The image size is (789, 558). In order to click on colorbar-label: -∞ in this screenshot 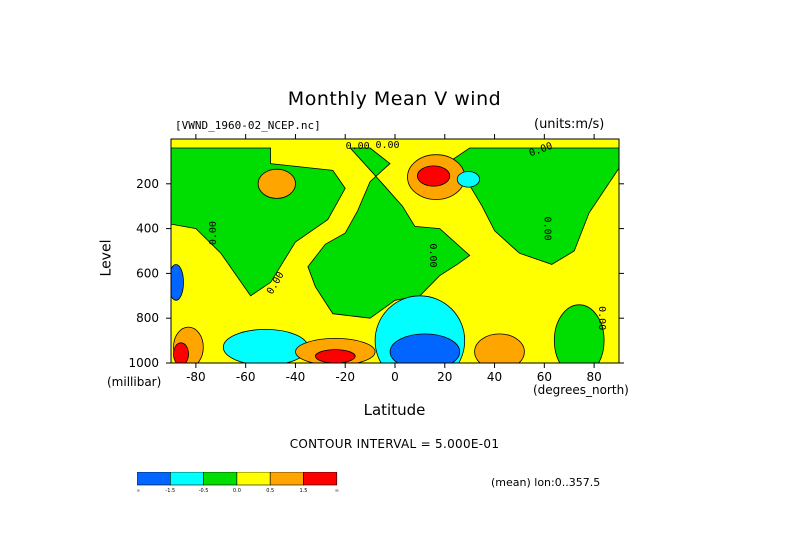, I will do `click(138, 491)`.